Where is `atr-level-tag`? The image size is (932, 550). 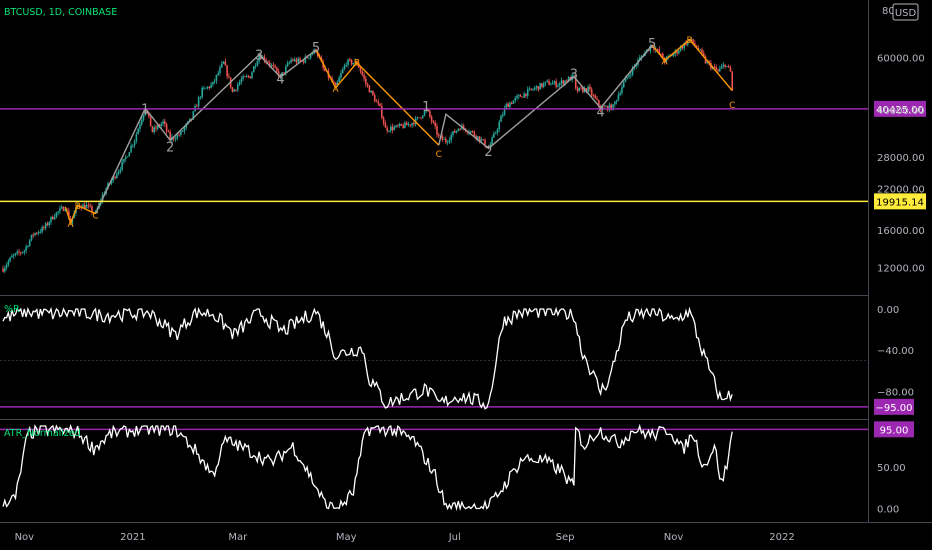
atr-level-tag is located at coordinates (894, 429).